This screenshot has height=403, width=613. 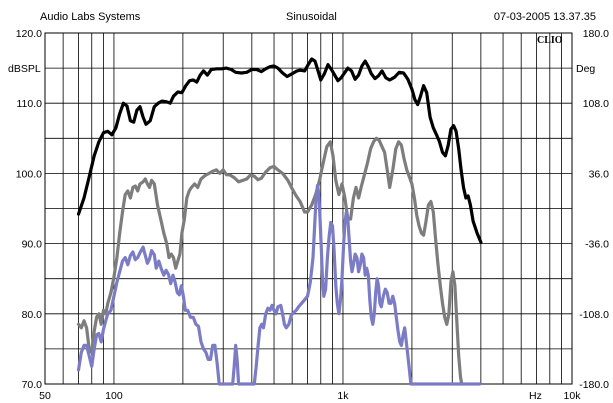 I want to click on y-tick-label-right: -36.0, so click(x=597, y=245).